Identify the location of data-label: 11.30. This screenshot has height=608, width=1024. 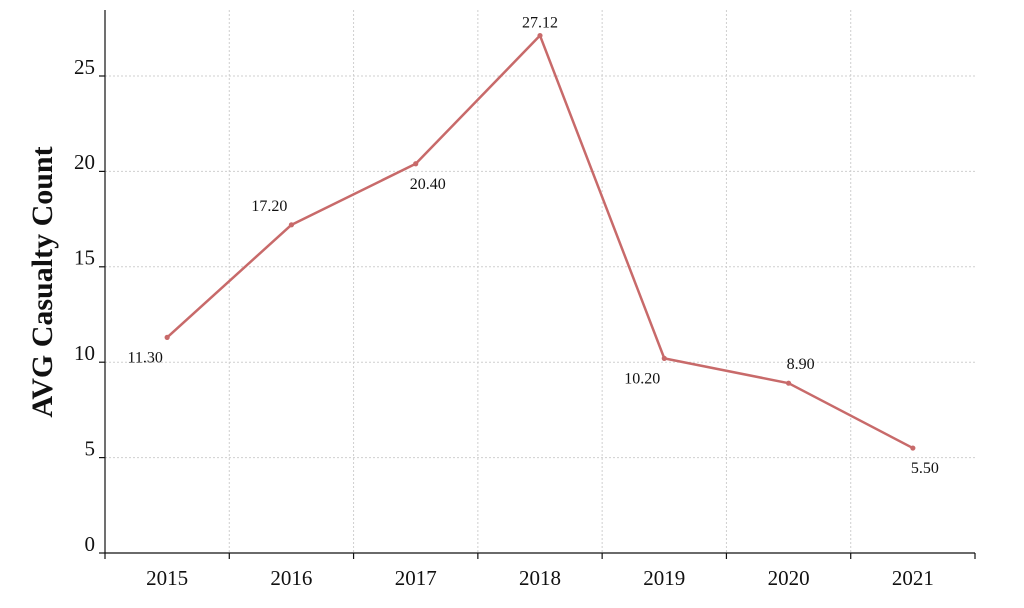
(144, 357).